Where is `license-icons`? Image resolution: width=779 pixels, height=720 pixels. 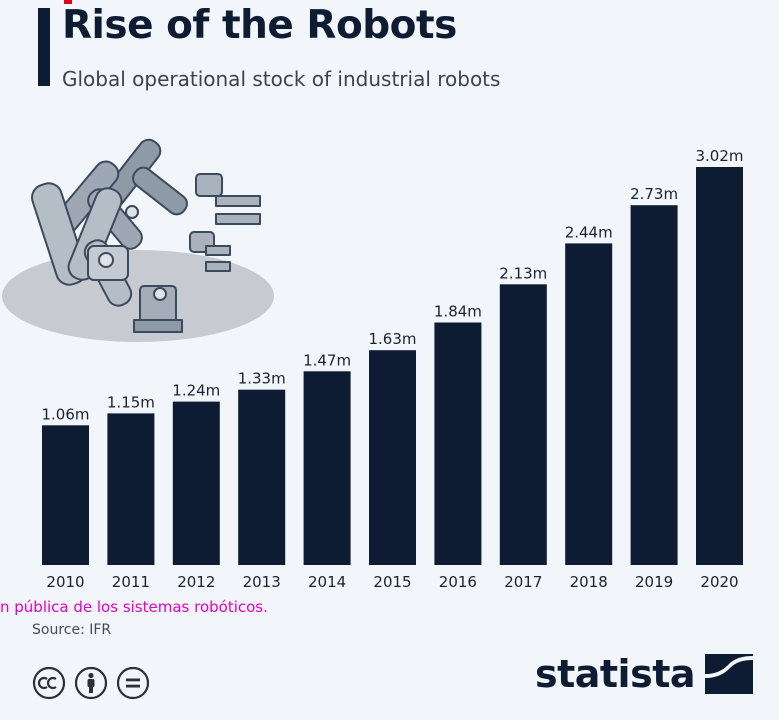
license-icons is located at coordinates (91, 683).